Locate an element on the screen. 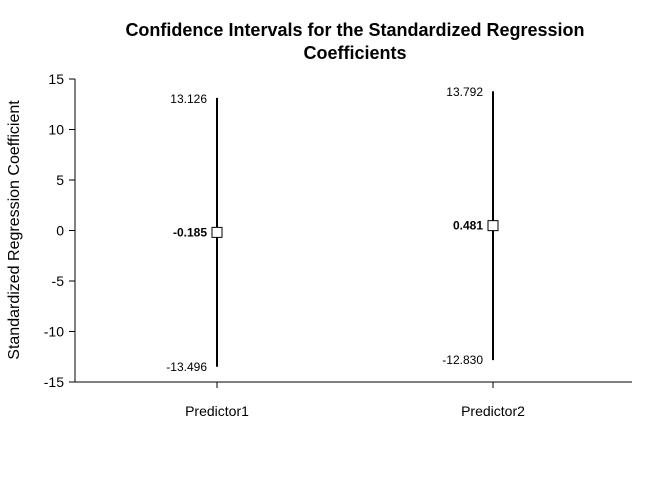 The height and width of the screenshot is (480, 672). y-tick-label-2: -5 is located at coordinates (58, 281).